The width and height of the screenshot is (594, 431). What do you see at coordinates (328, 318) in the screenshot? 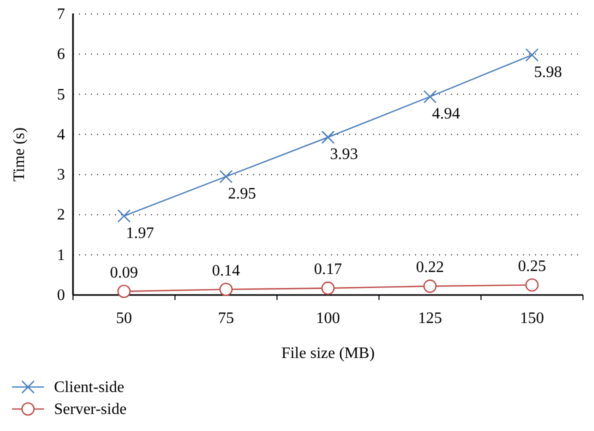
I see `x-tick-label: 100` at bounding box center [328, 318].